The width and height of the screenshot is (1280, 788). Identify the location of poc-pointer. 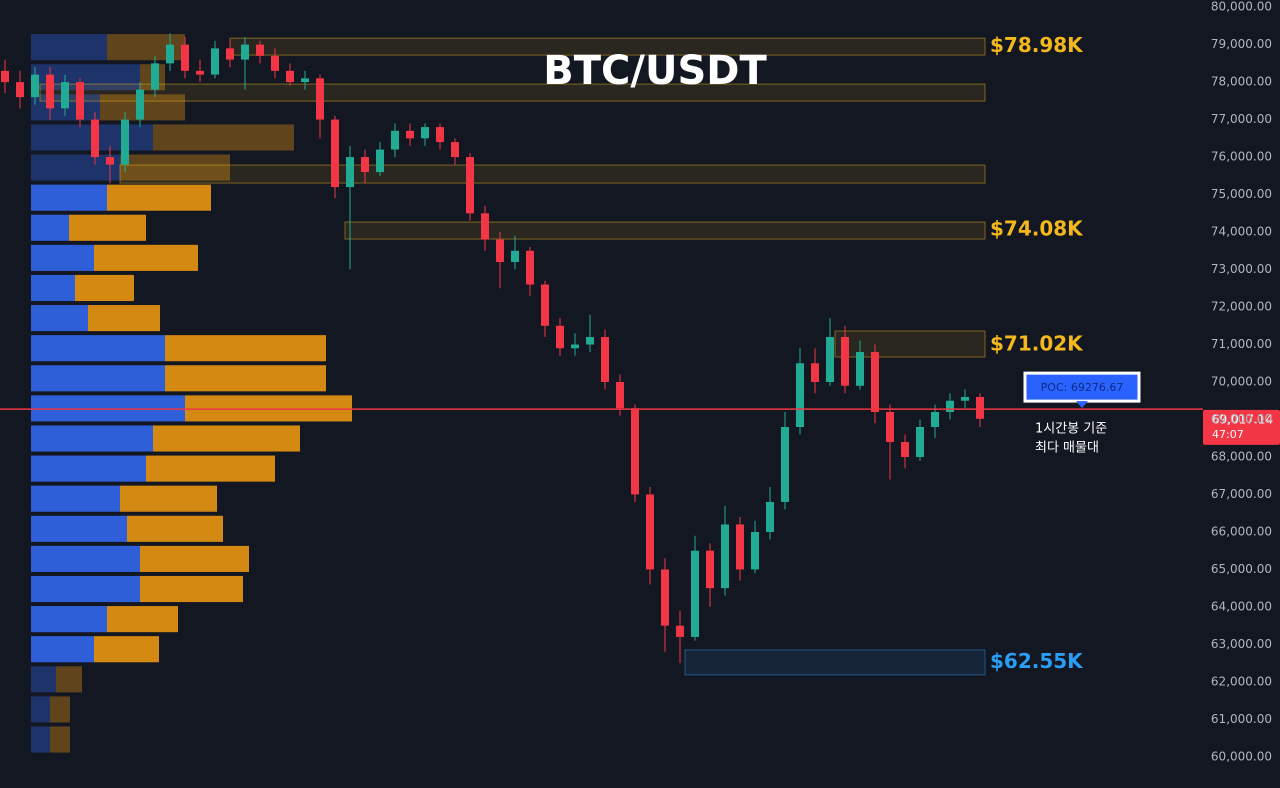
(1082, 405).